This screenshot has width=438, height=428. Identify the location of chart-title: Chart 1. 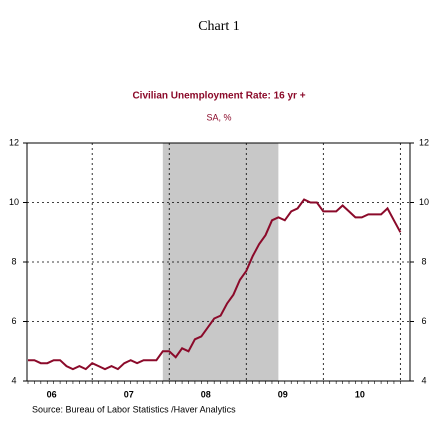
(219, 26).